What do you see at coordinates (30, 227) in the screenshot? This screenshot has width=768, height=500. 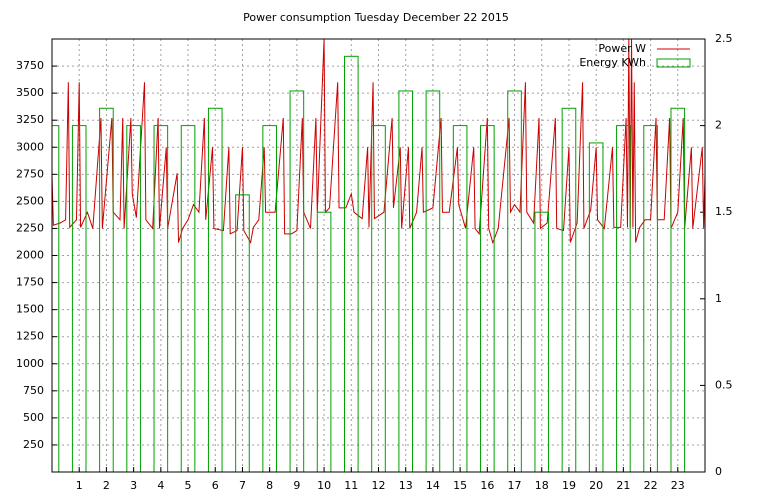 I see `y-tick-label: 2250` at bounding box center [30, 227].